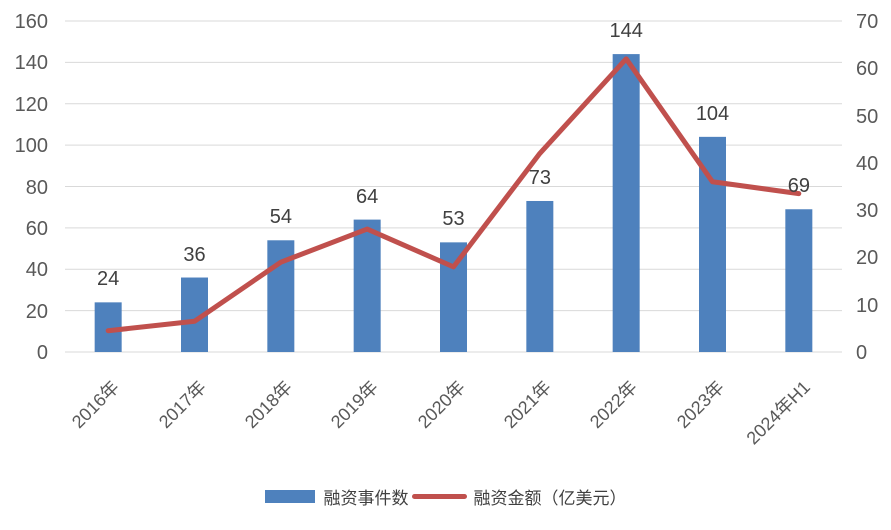 The width and height of the screenshot is (891, 530). What do you see at coordinates (36, 228) in the screenshot?
I see `left-axis-tick-60: 60` at bounding box center [36, 228].